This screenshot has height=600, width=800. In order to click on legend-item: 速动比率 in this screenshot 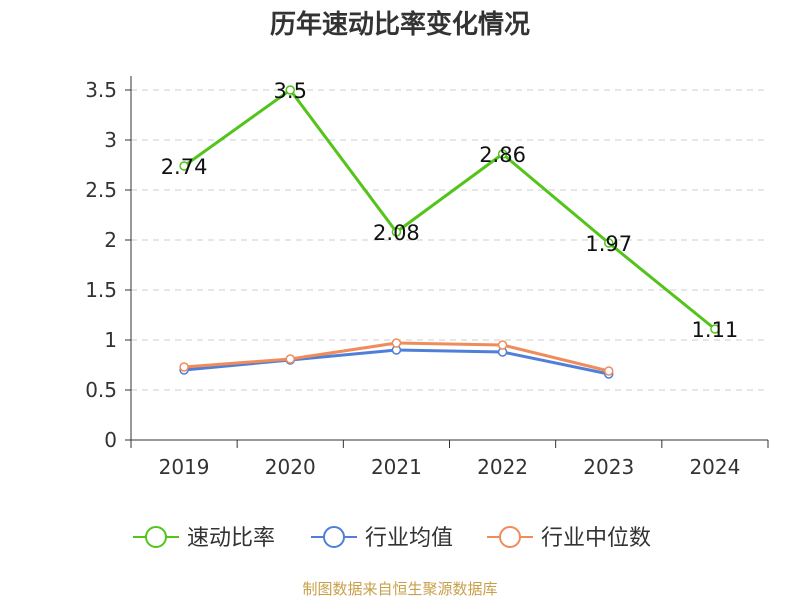, I will do `click(204, 538)`.